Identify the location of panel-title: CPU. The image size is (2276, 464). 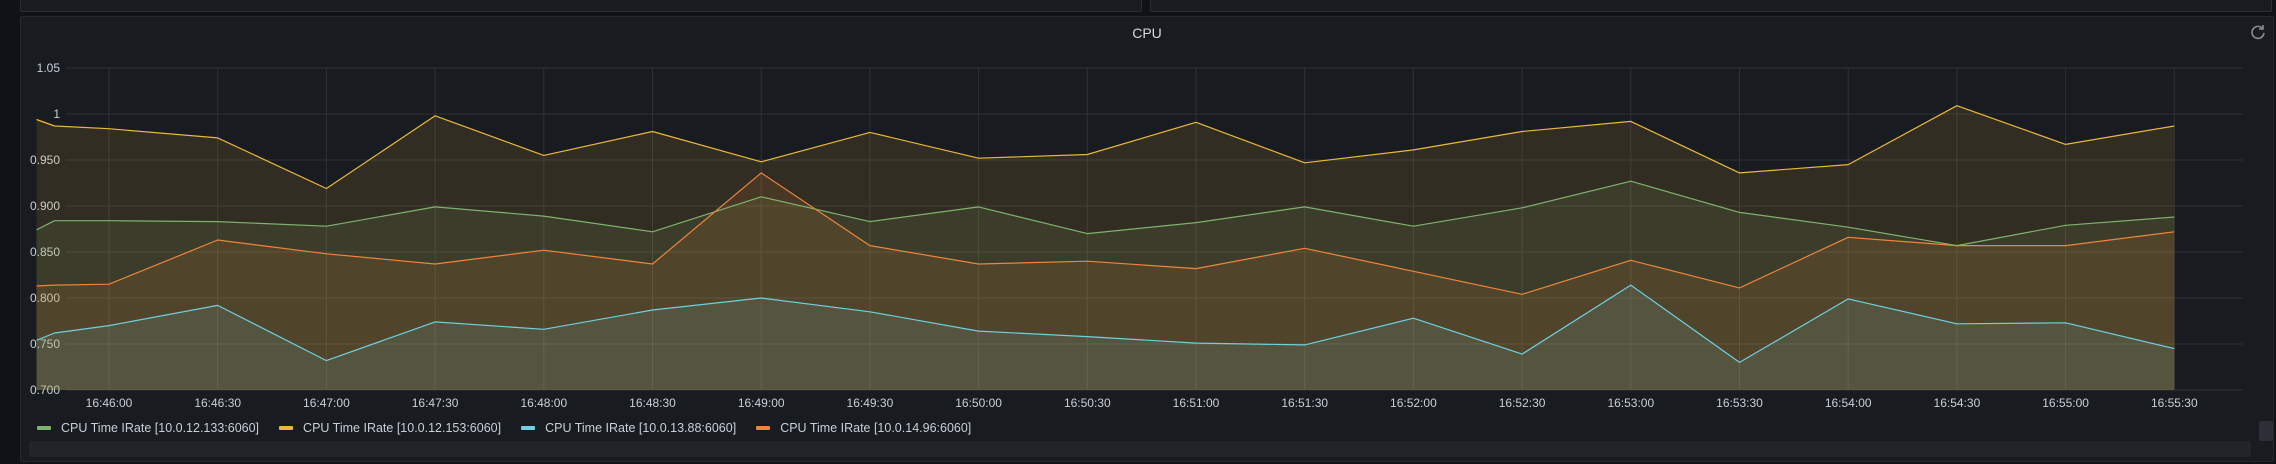
(1147, 33).